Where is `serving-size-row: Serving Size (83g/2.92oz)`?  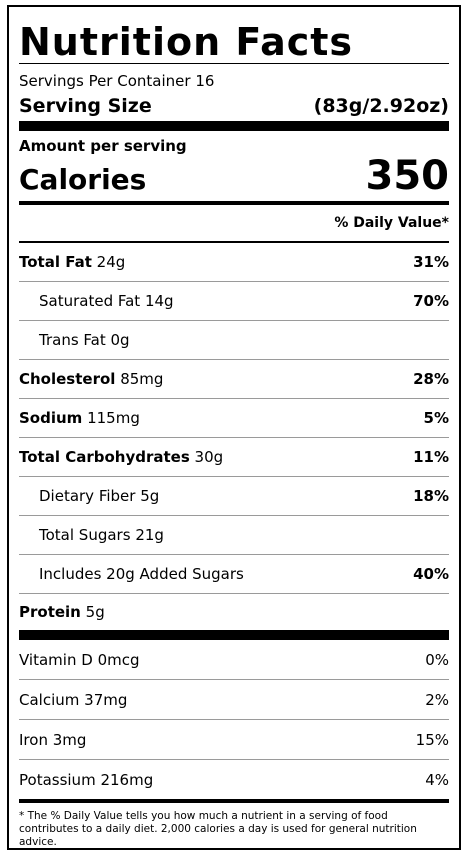 serving-size-row: Serving Size (83g/2.92oz) is located at coordinates (234, 106).